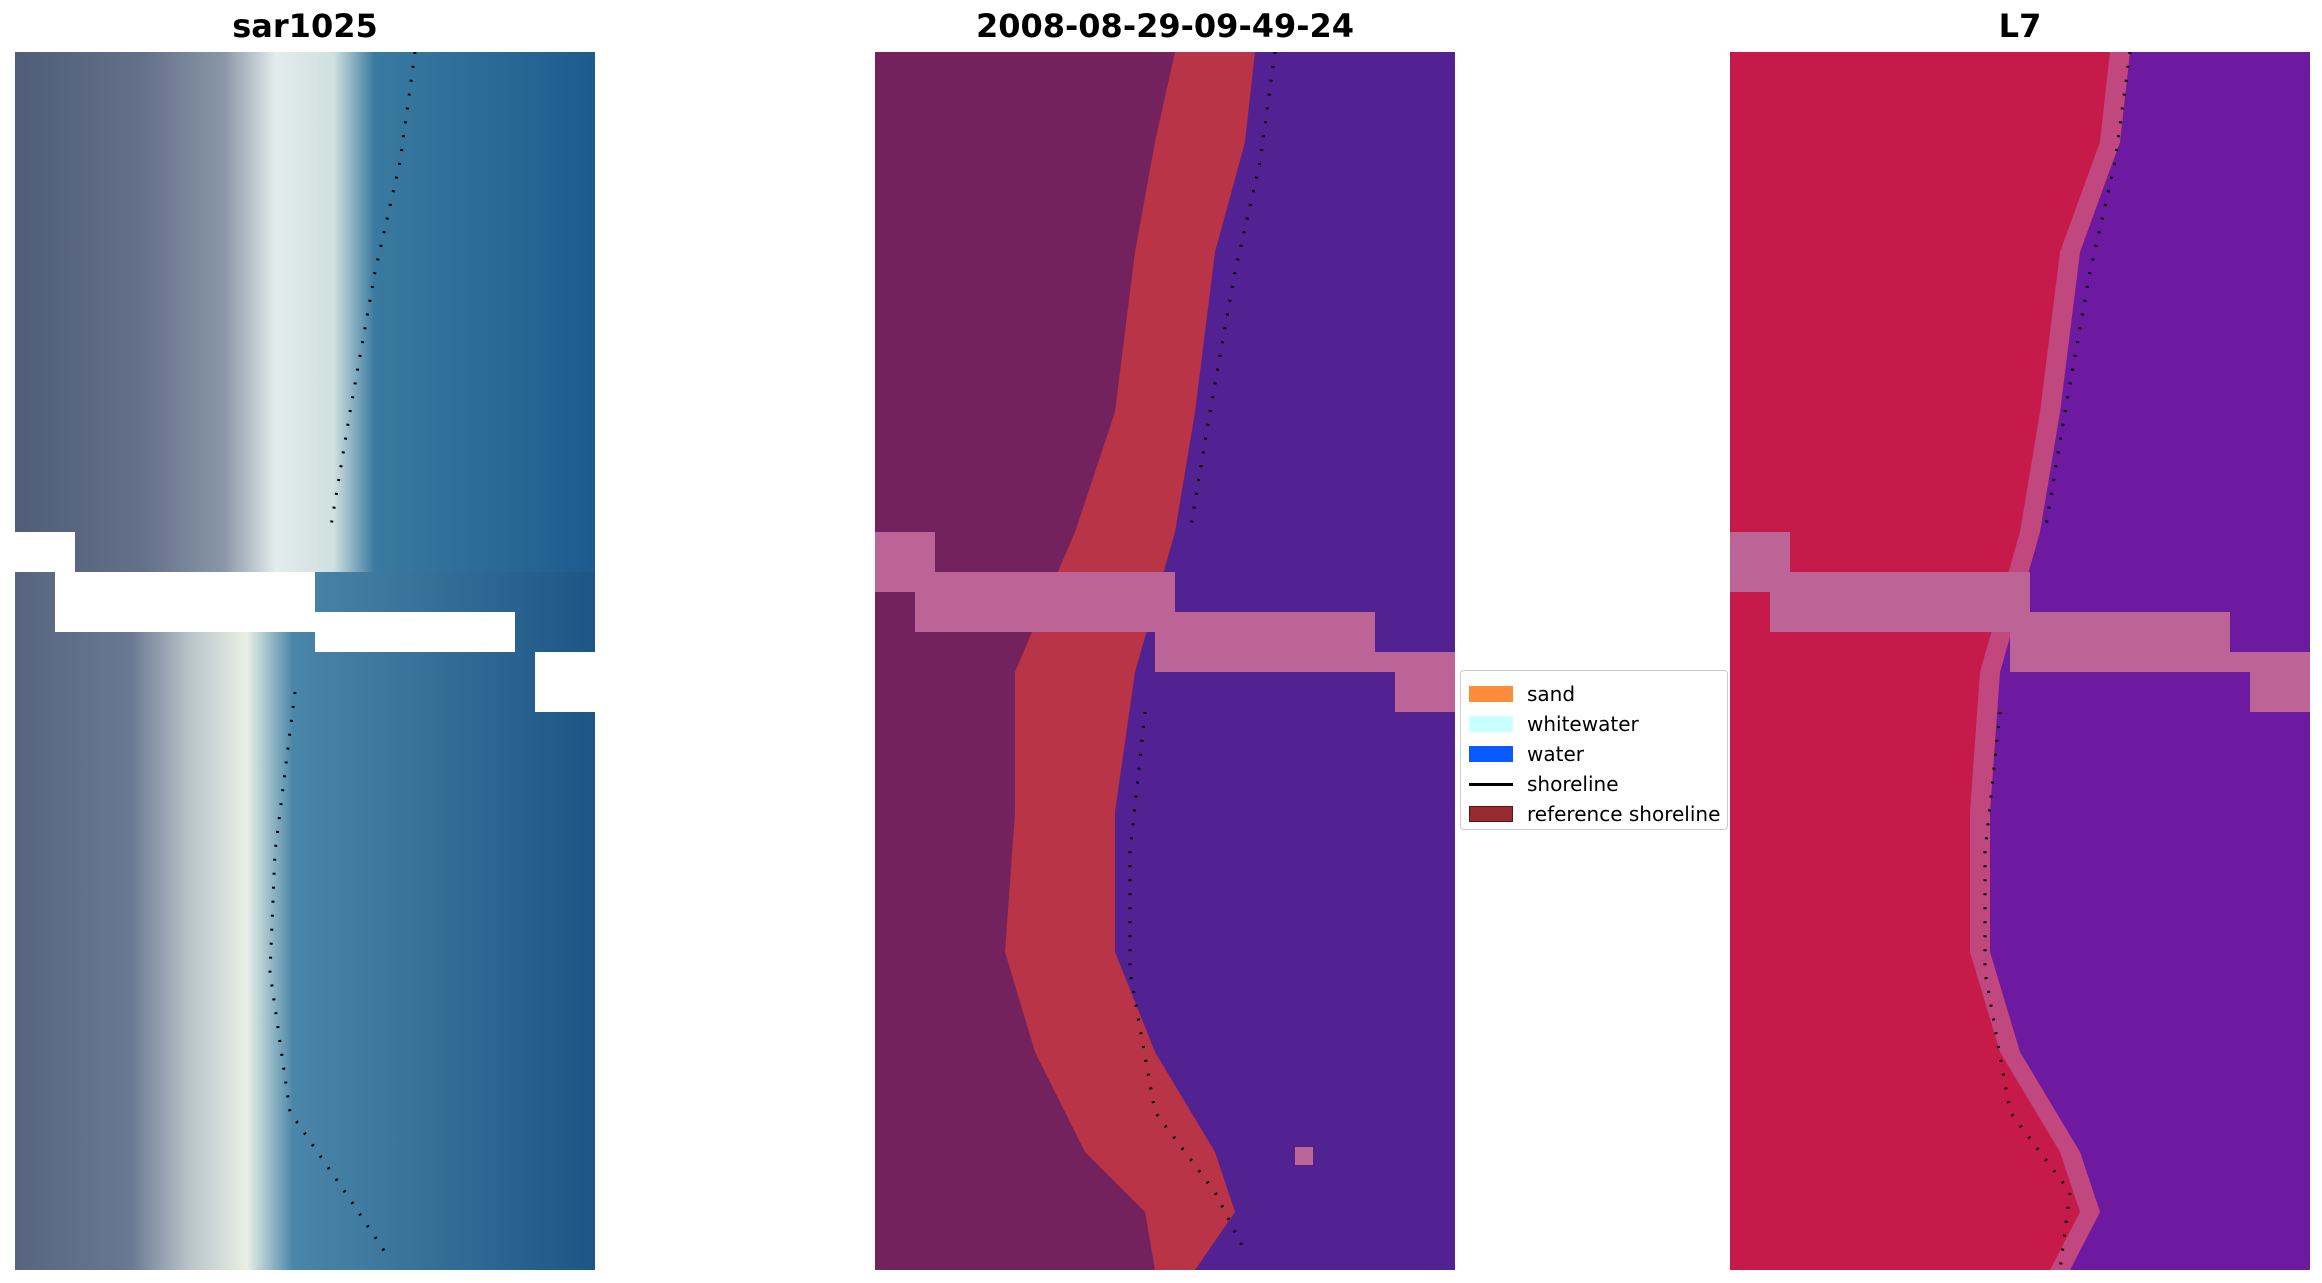 This screenshot has height=1283, width=2322. I want to click on panel-title-classification: 2008-08-29-09-49-24, so click(1165, 26).